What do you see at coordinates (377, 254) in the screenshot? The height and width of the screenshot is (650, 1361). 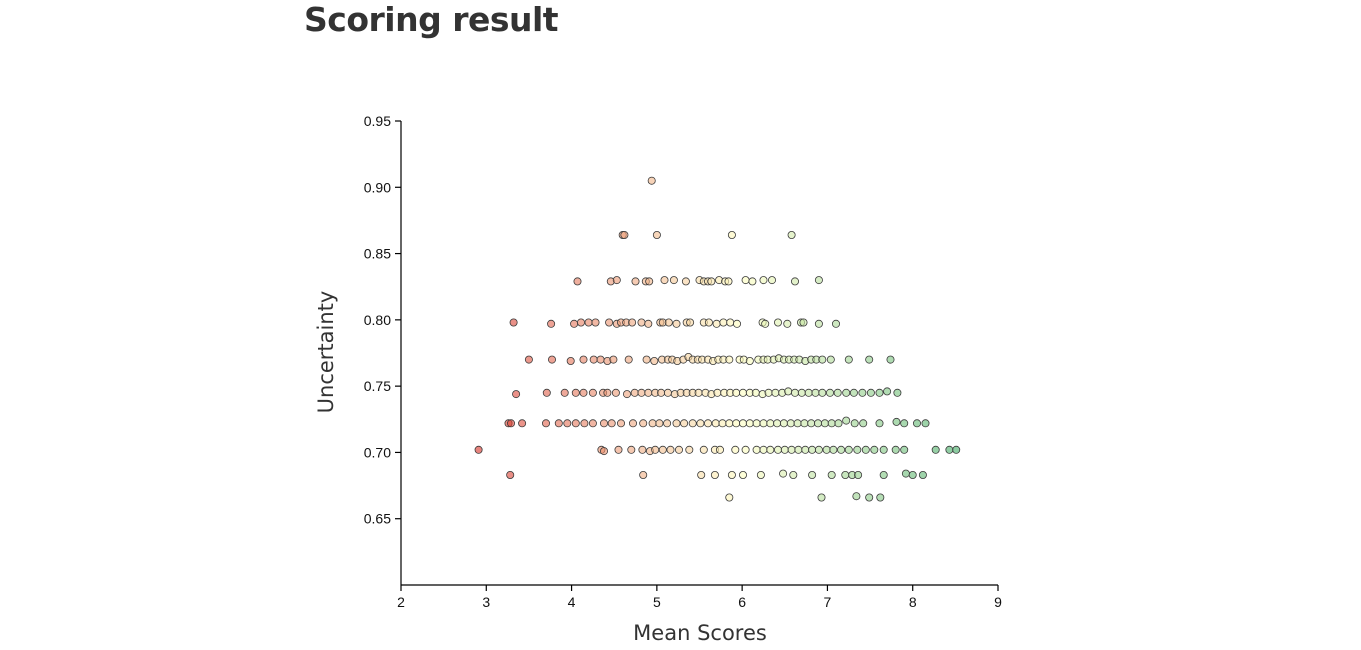 I see `y-tick-label: 0.85` at bounding box center [377, 254].